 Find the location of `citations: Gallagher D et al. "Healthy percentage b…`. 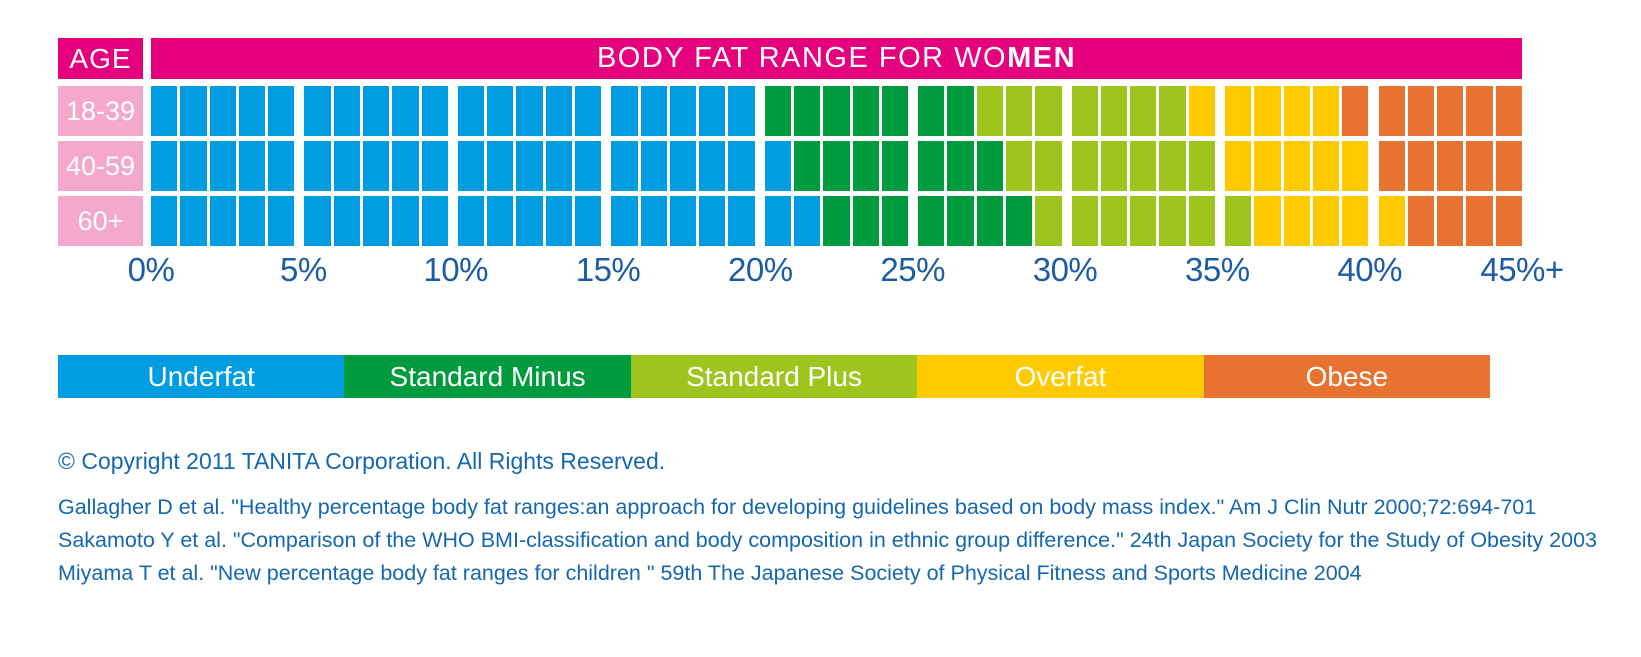

citations: Gallagher D et al. "Healthy percentage b… is located at coordinates (827, 540).